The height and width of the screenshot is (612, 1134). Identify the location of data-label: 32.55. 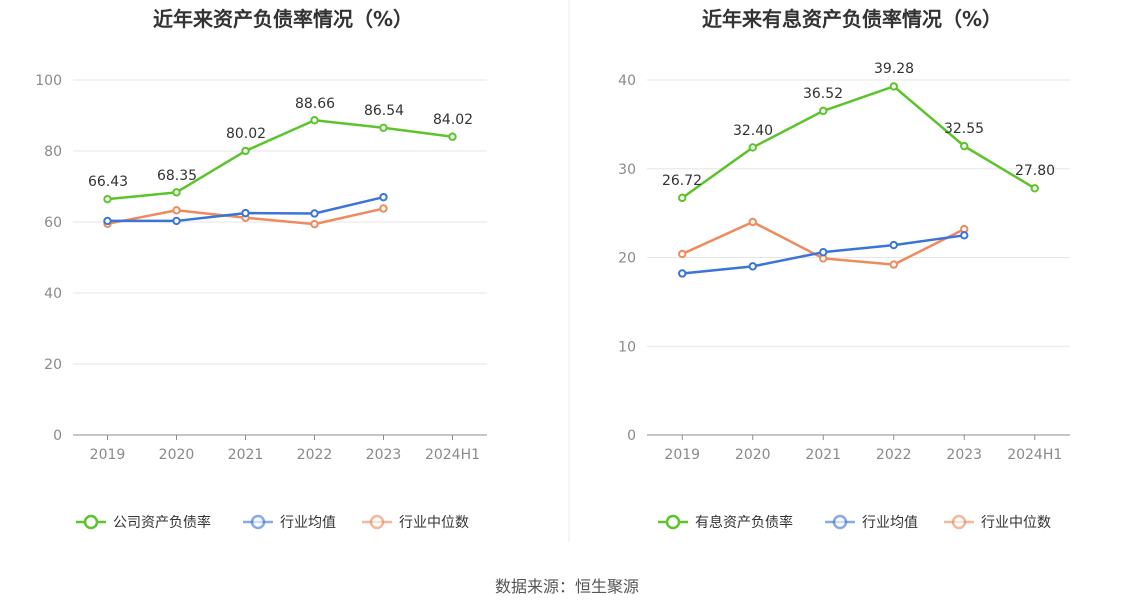
(964, 129).